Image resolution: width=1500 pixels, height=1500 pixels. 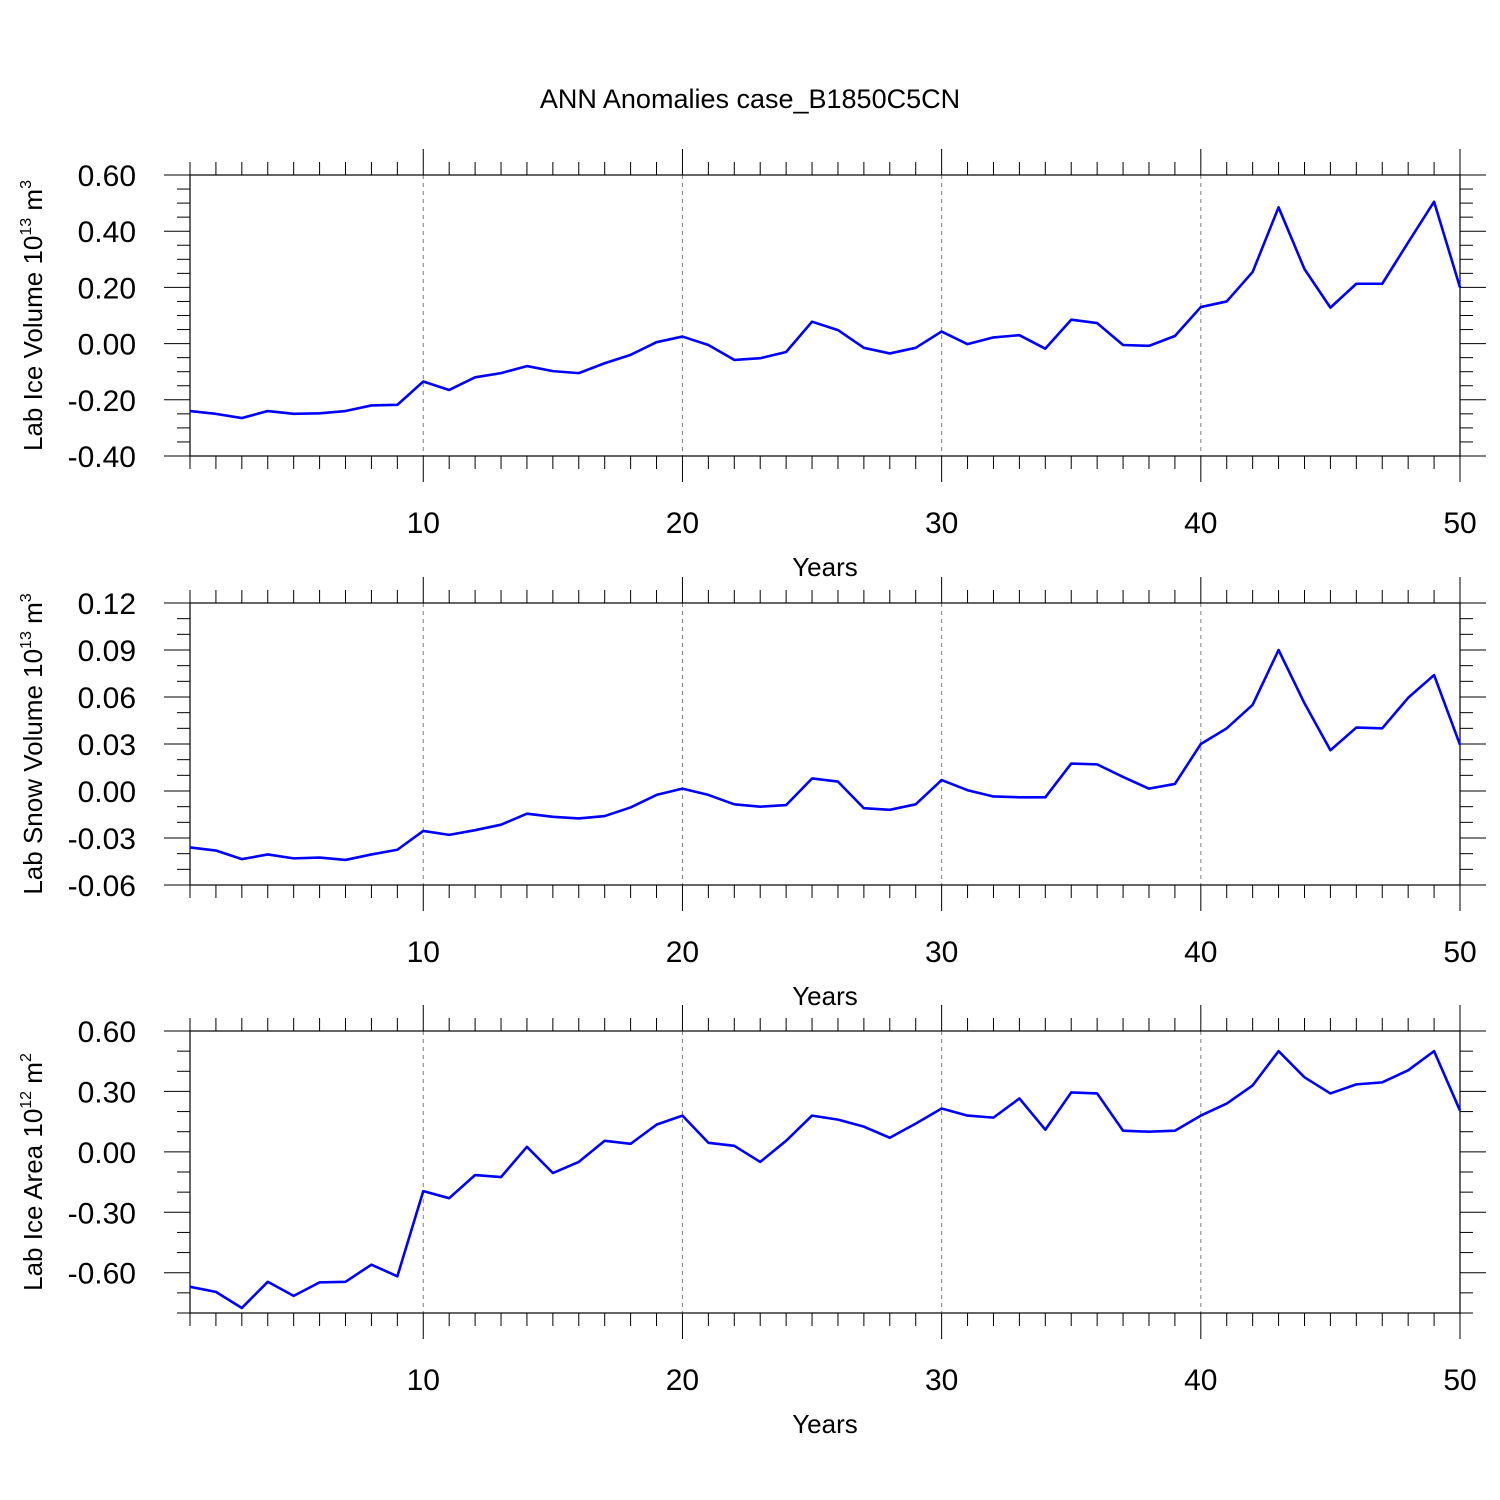 I want to click on chart-panel-3-x-tick-label: 30, so click(x=941, y=1380).